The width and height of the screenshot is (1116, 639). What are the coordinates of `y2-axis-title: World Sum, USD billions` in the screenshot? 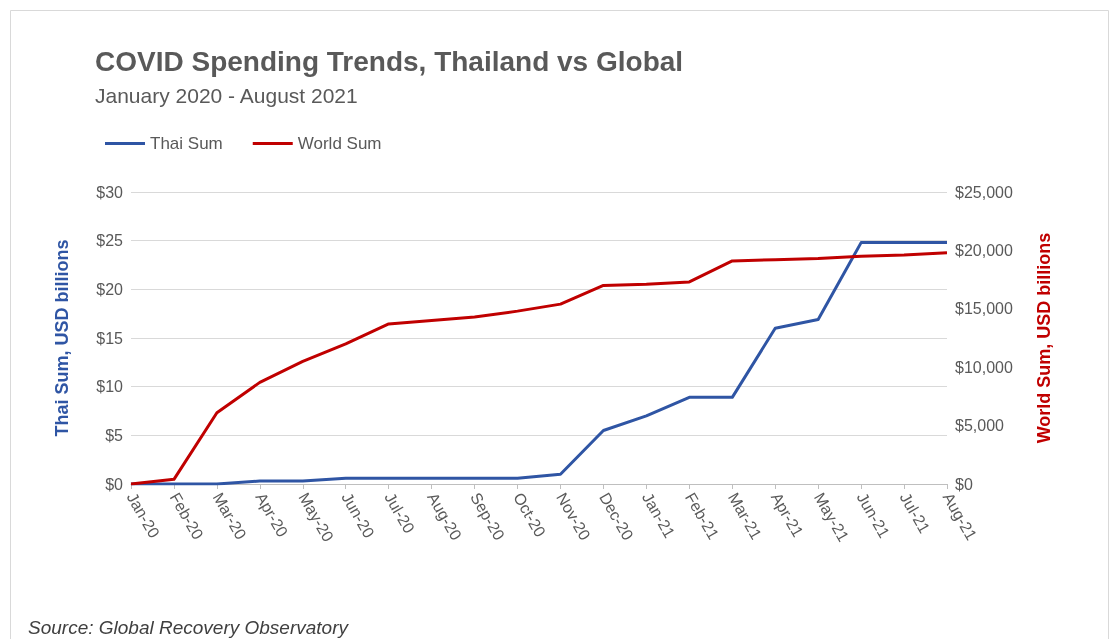 It's located at (1044, 338).